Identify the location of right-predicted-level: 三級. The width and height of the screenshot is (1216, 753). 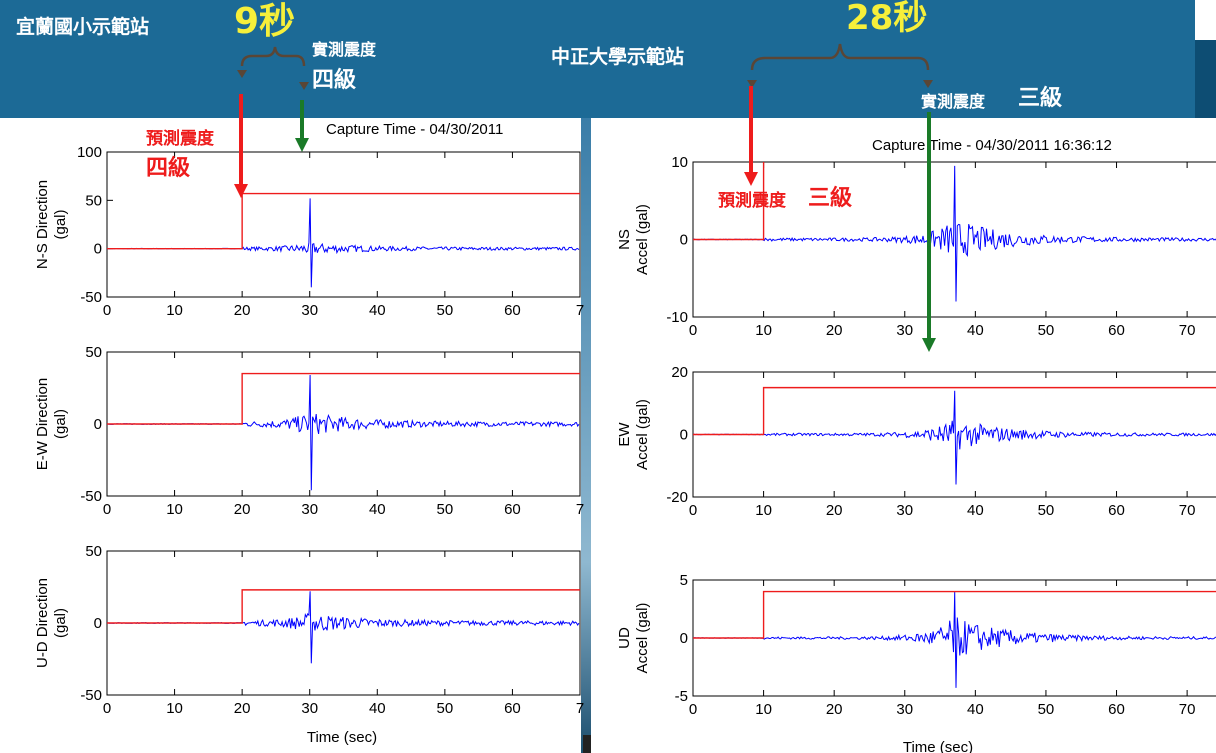
(830, 198).